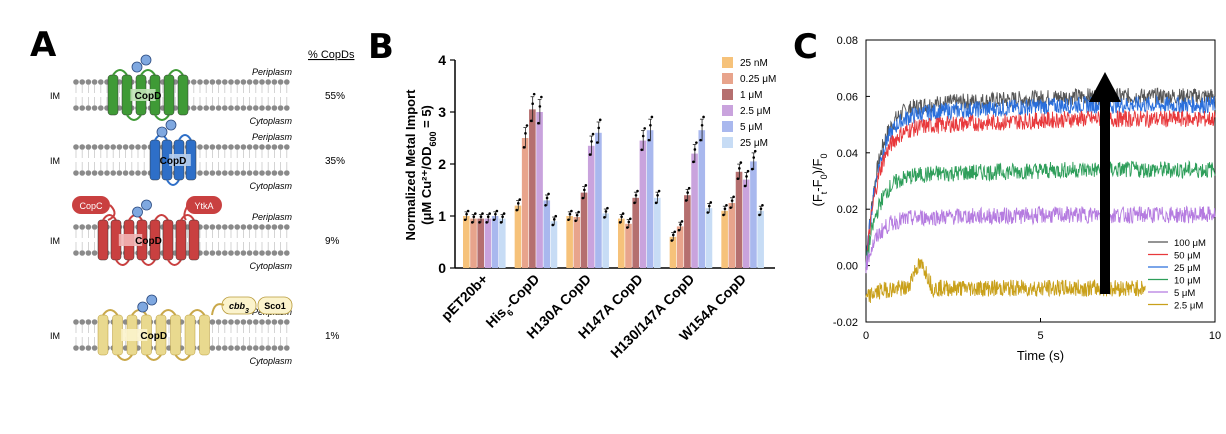  What do you see at coordinates (197, 155) in the screenshot?
I see `membrane-row-2: CopD IM Periplasm Cytoplasm 35%` at bounding box center [197, 155].